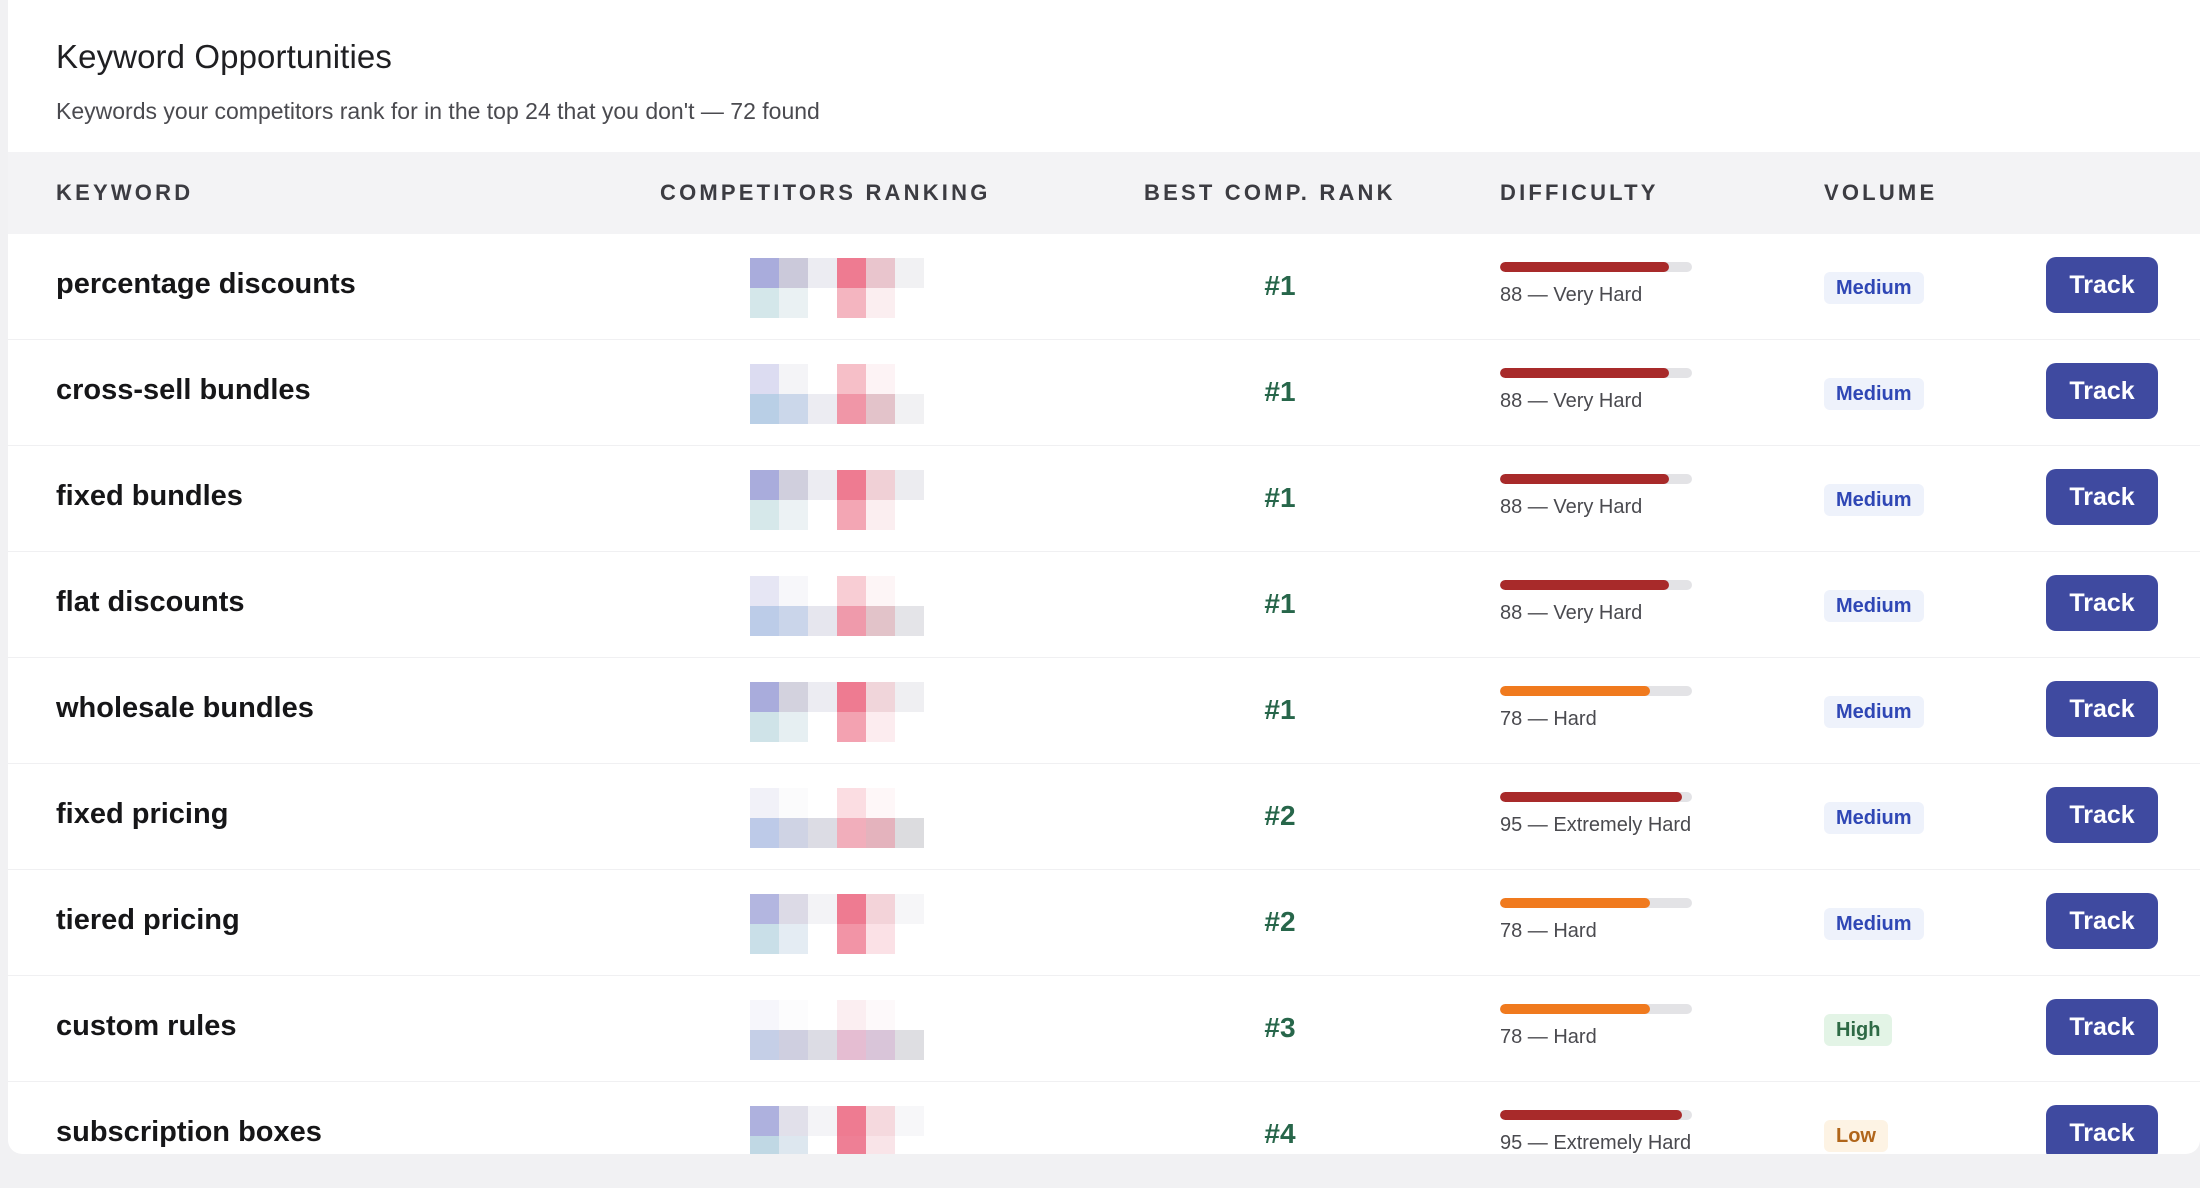 The image size is (2200, 1188). I want to click on difficulty-label: 78 — Hard, so click(1548, 719).